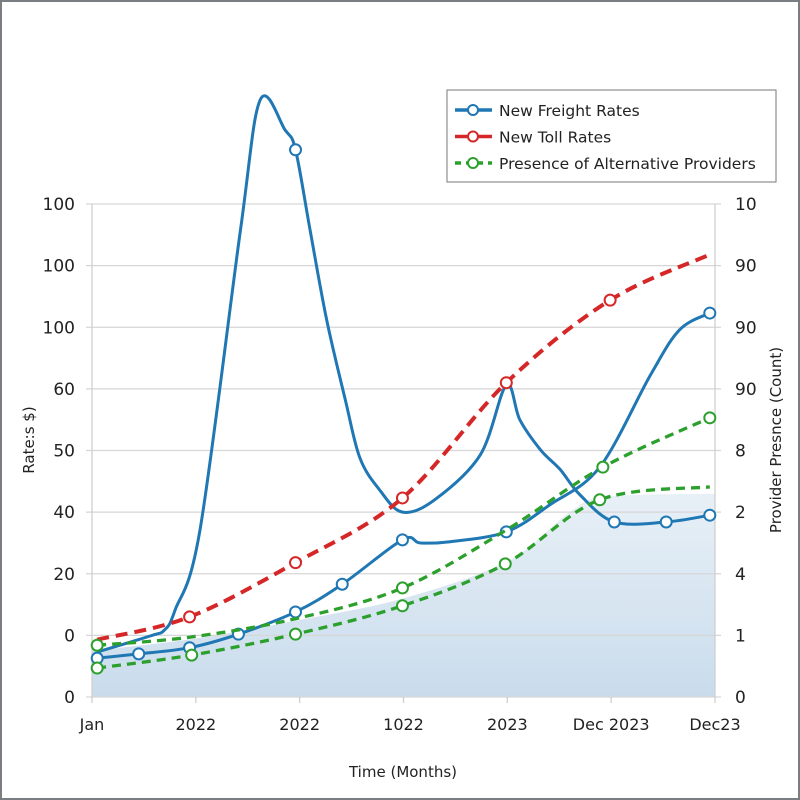  Describe the element at coordinates (740, 513) in the screenshot. I see `y2-tick-label: 2` at that location.